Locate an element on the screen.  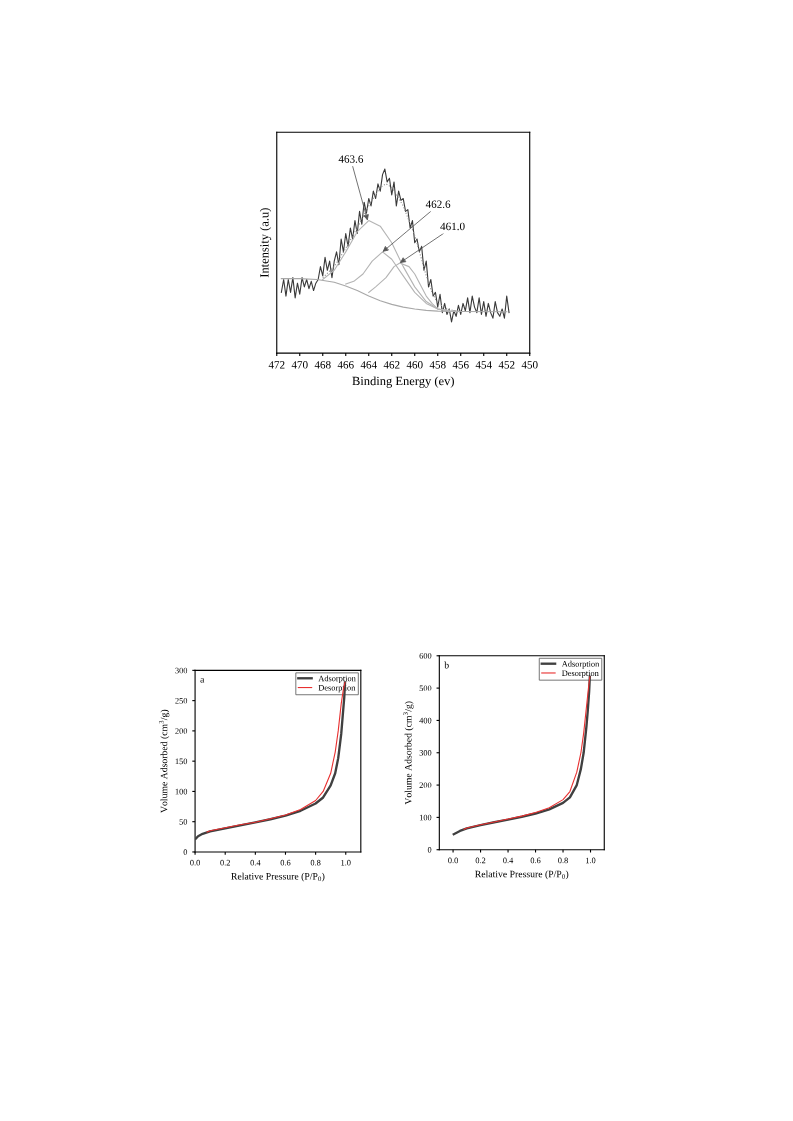
x-tick-label: 464 is located at coordinates (368, 365).